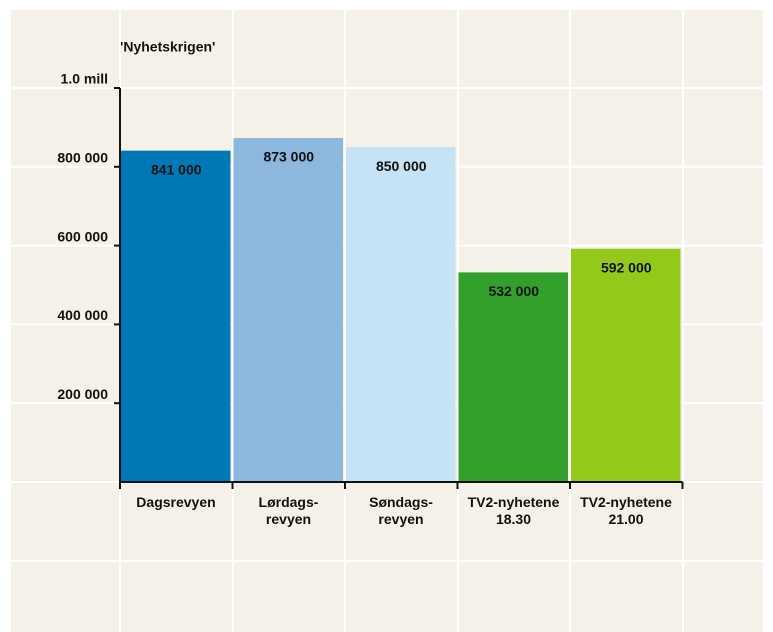 This screenshot has width=773, height=632. Describe the element at coordinates (82, 158) in the screenshot. I see `y-tick-label: 800 000` at that location.